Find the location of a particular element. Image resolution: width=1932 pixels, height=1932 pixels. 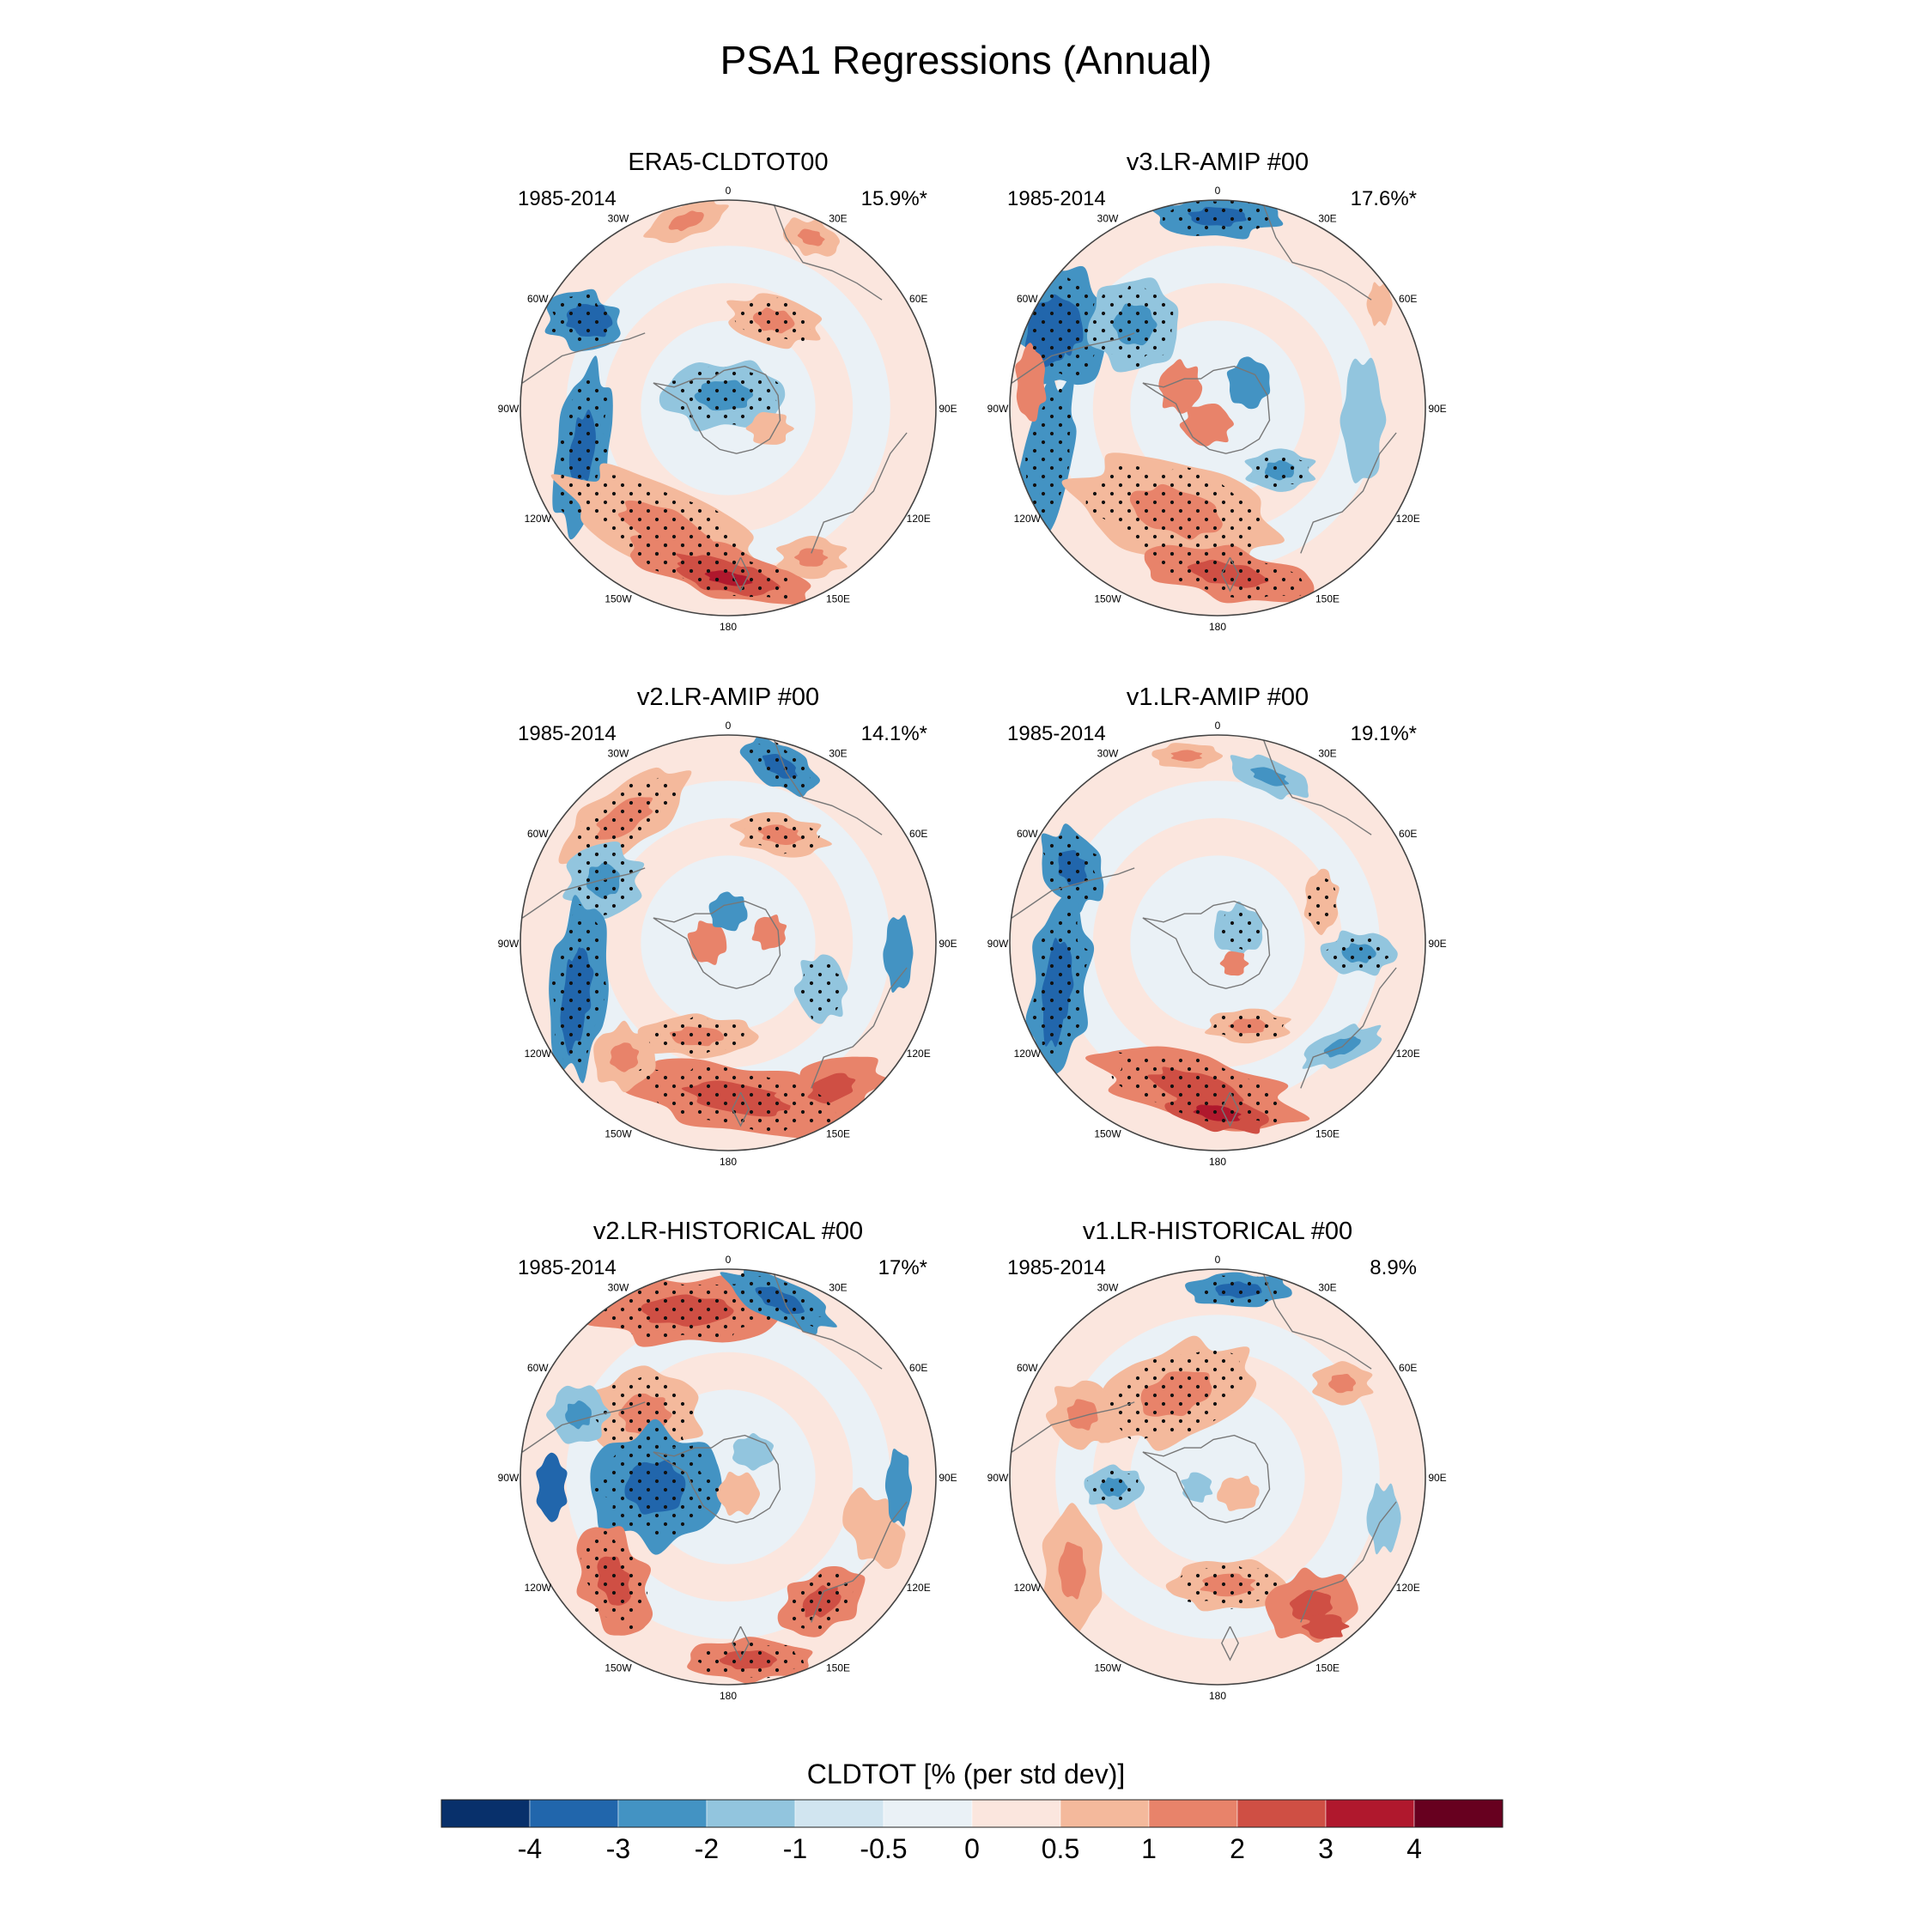

panel-title: v2.LR-HISTORICAL #00 is located at coordinates (728, 1232).